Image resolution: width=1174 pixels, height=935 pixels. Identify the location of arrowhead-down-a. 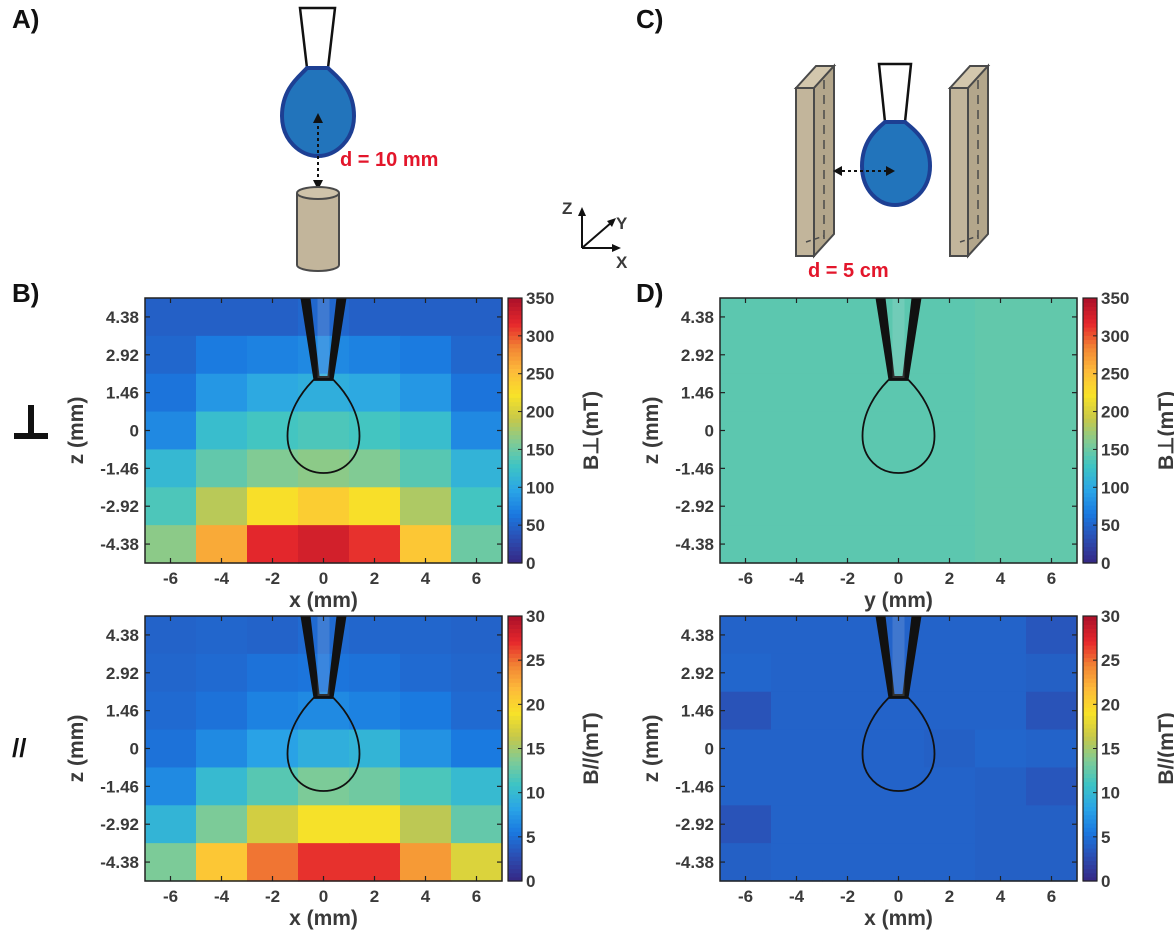
(318, 185).